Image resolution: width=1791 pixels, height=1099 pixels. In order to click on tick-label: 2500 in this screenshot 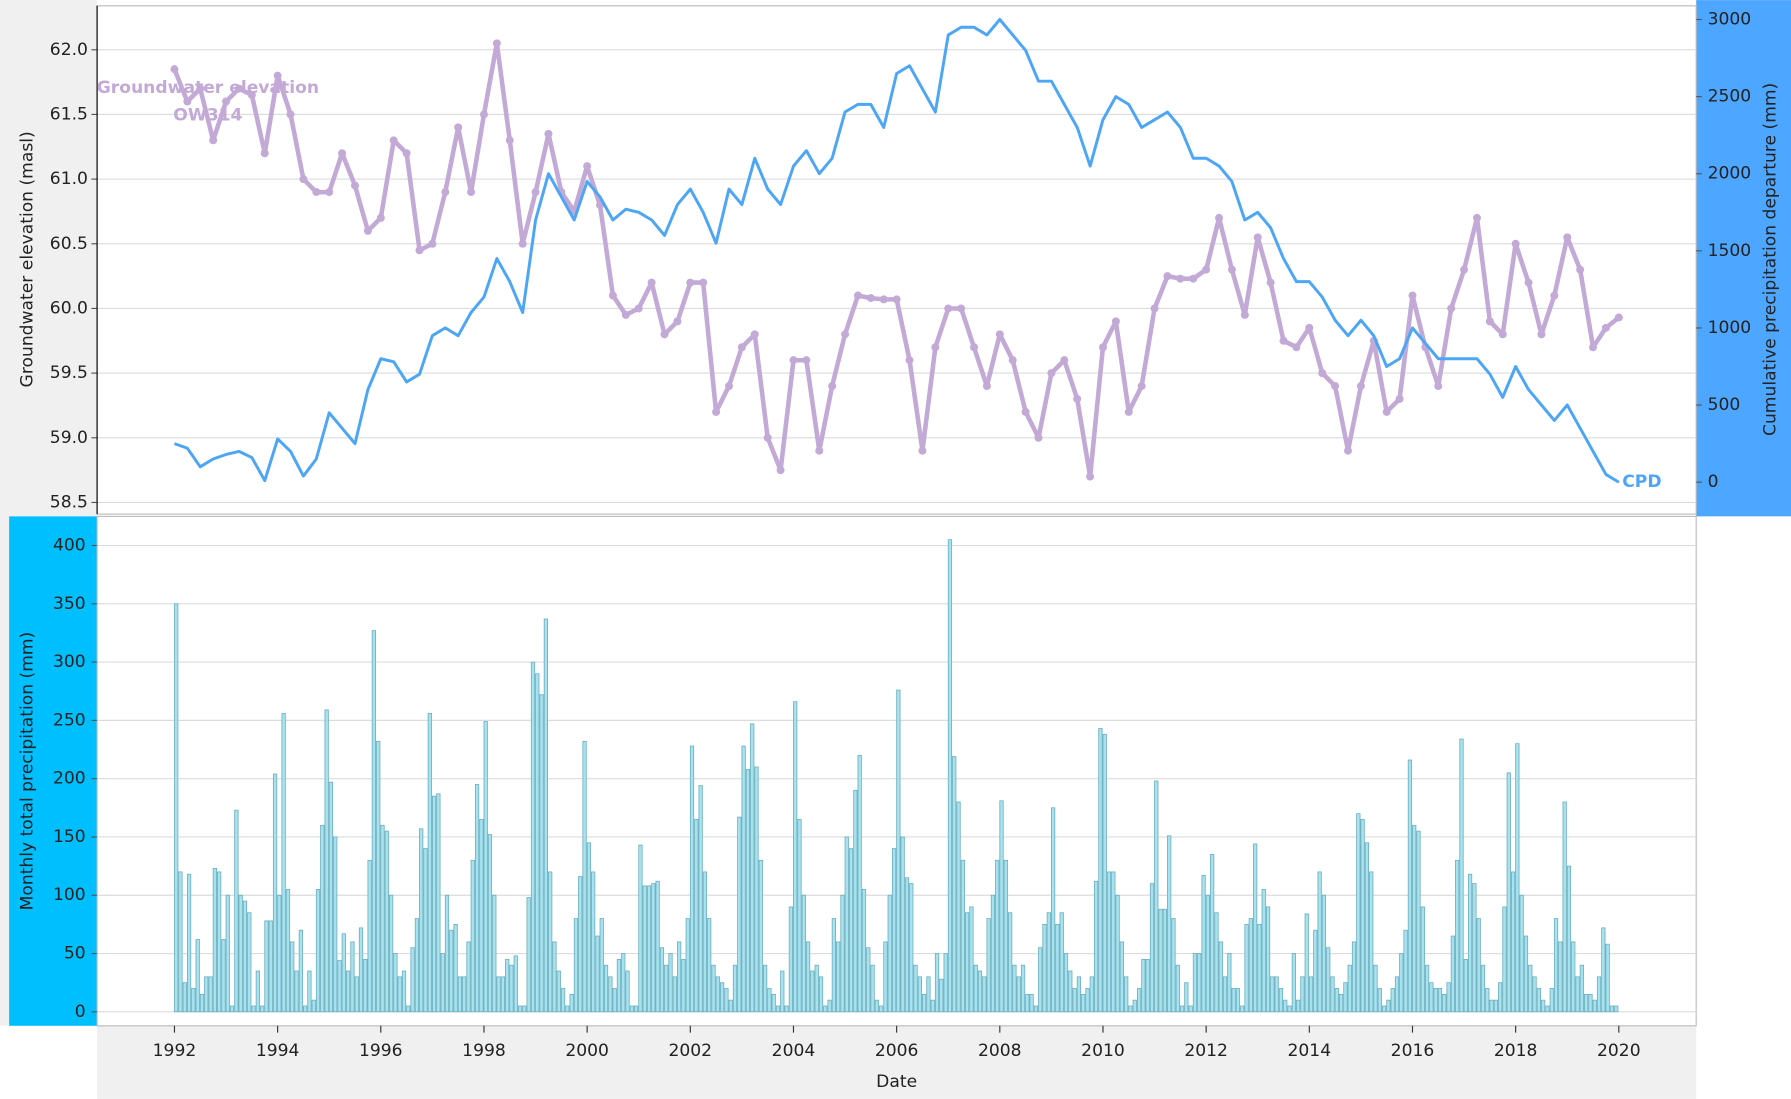, I will do `click(1730, 97)`.